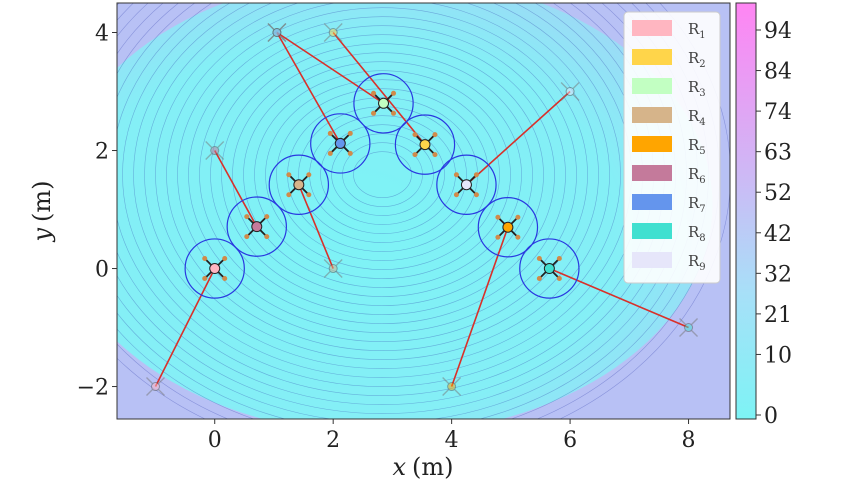 Image resolution: width=861 pixels, height=489 pixels. I want to click on colorbar-tick-label: 32, so click(778, 274).